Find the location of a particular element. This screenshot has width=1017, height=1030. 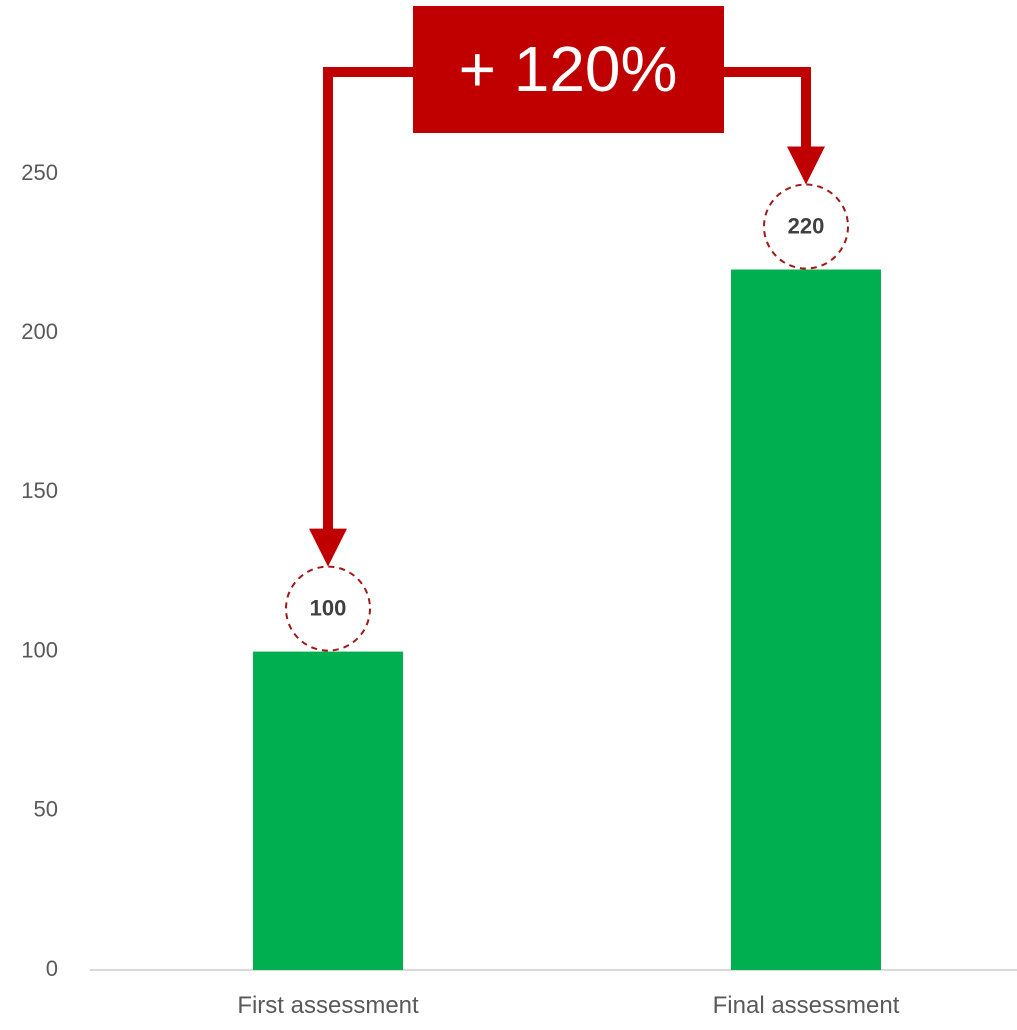

y-tick-label: 100 is located at coordinates (39, 649).